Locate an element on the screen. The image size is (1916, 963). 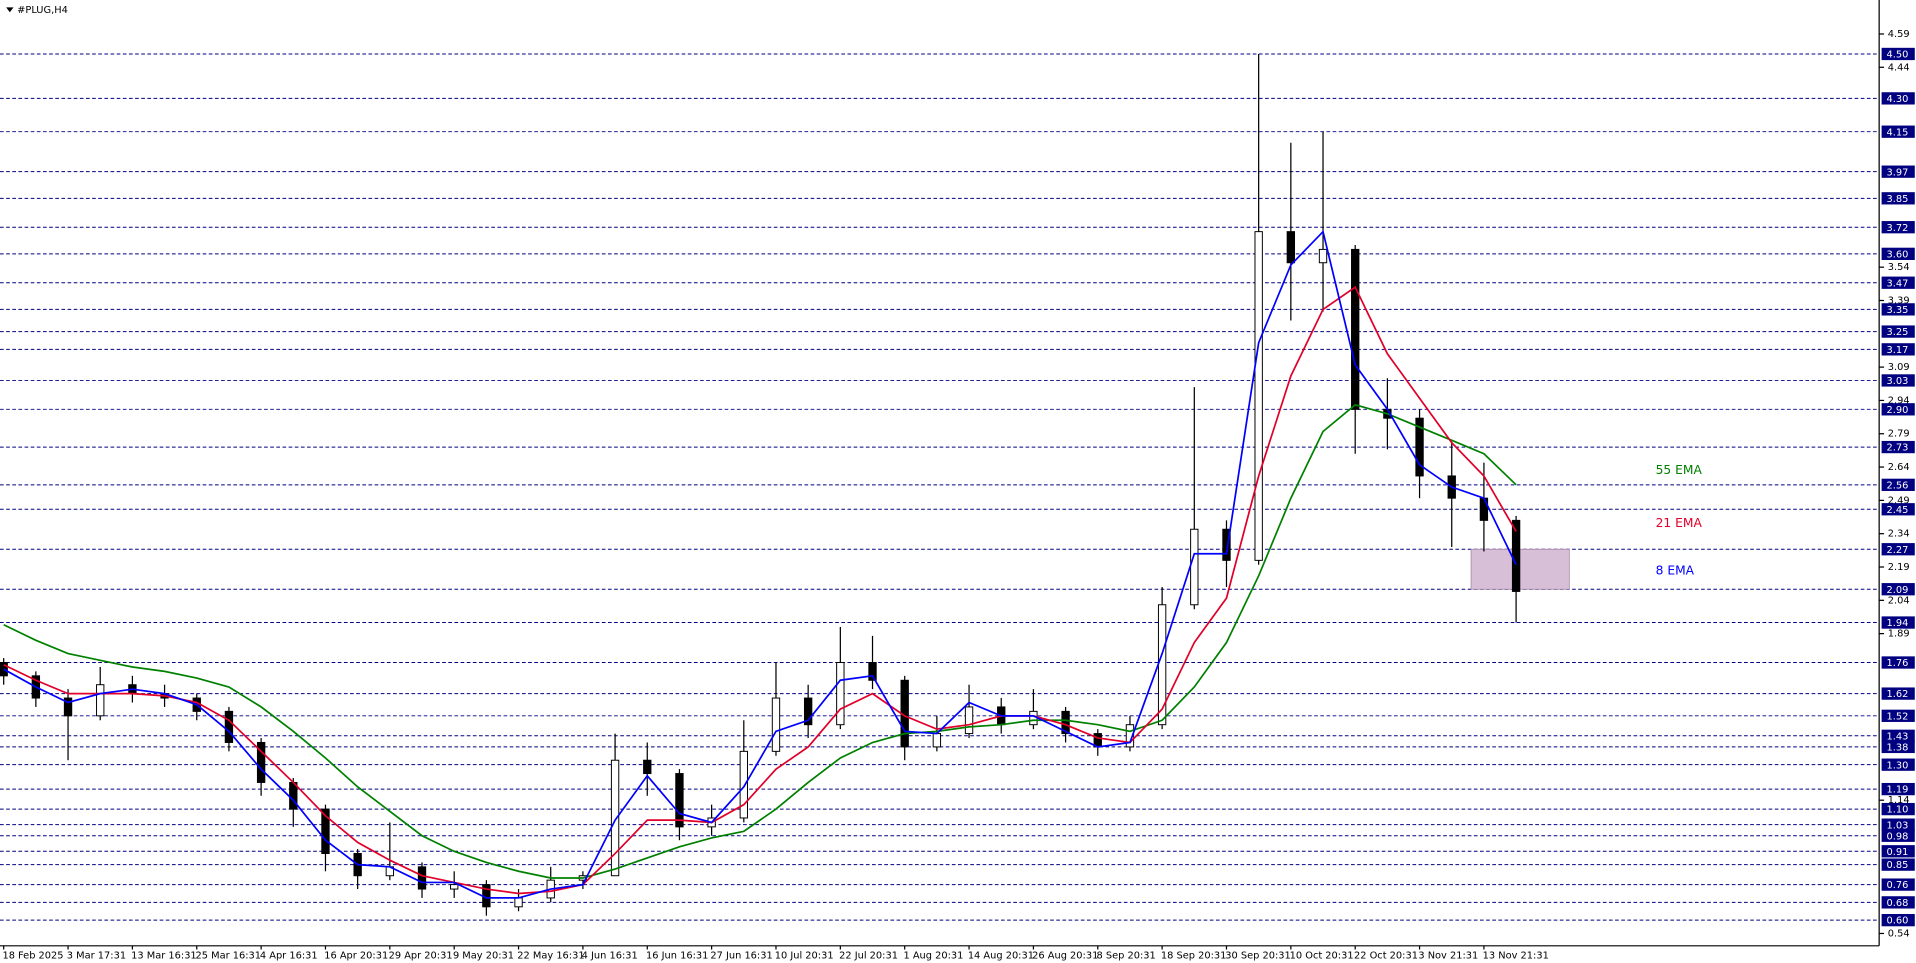
x-tick-label: 18 Feb 2025 is located at coordinates (32, 956).